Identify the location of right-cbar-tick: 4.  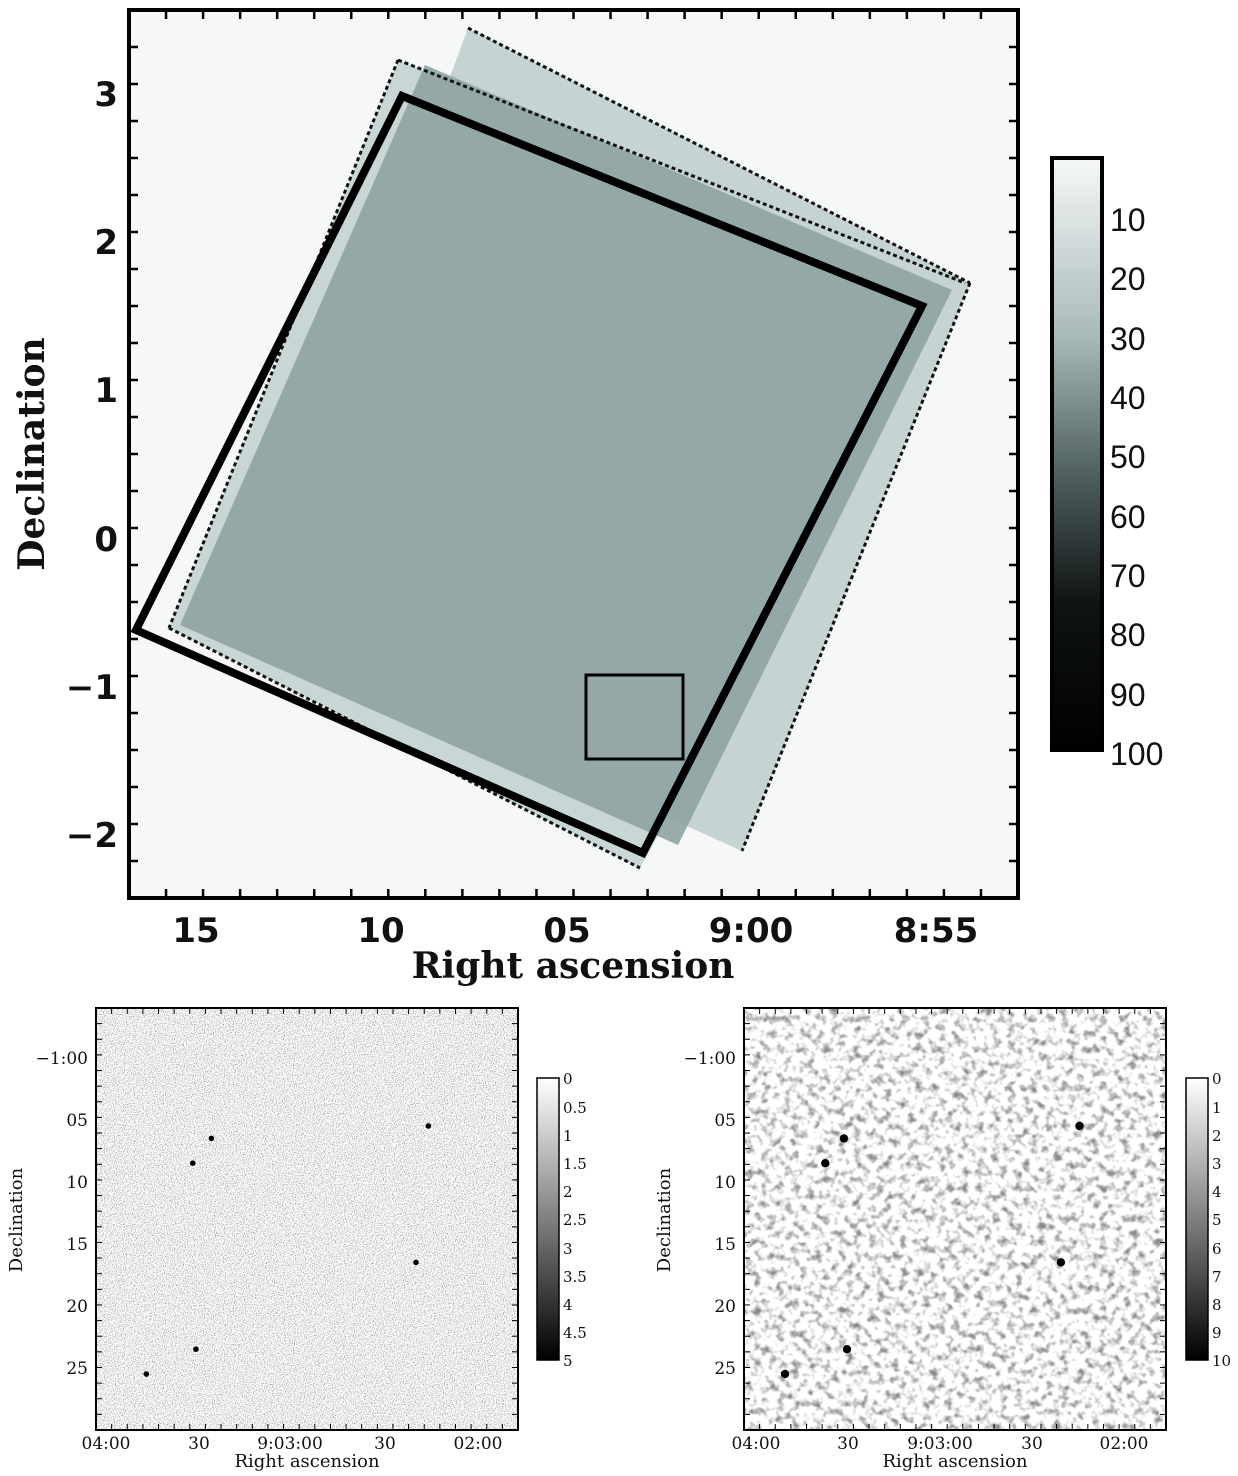
(1217, 1192).